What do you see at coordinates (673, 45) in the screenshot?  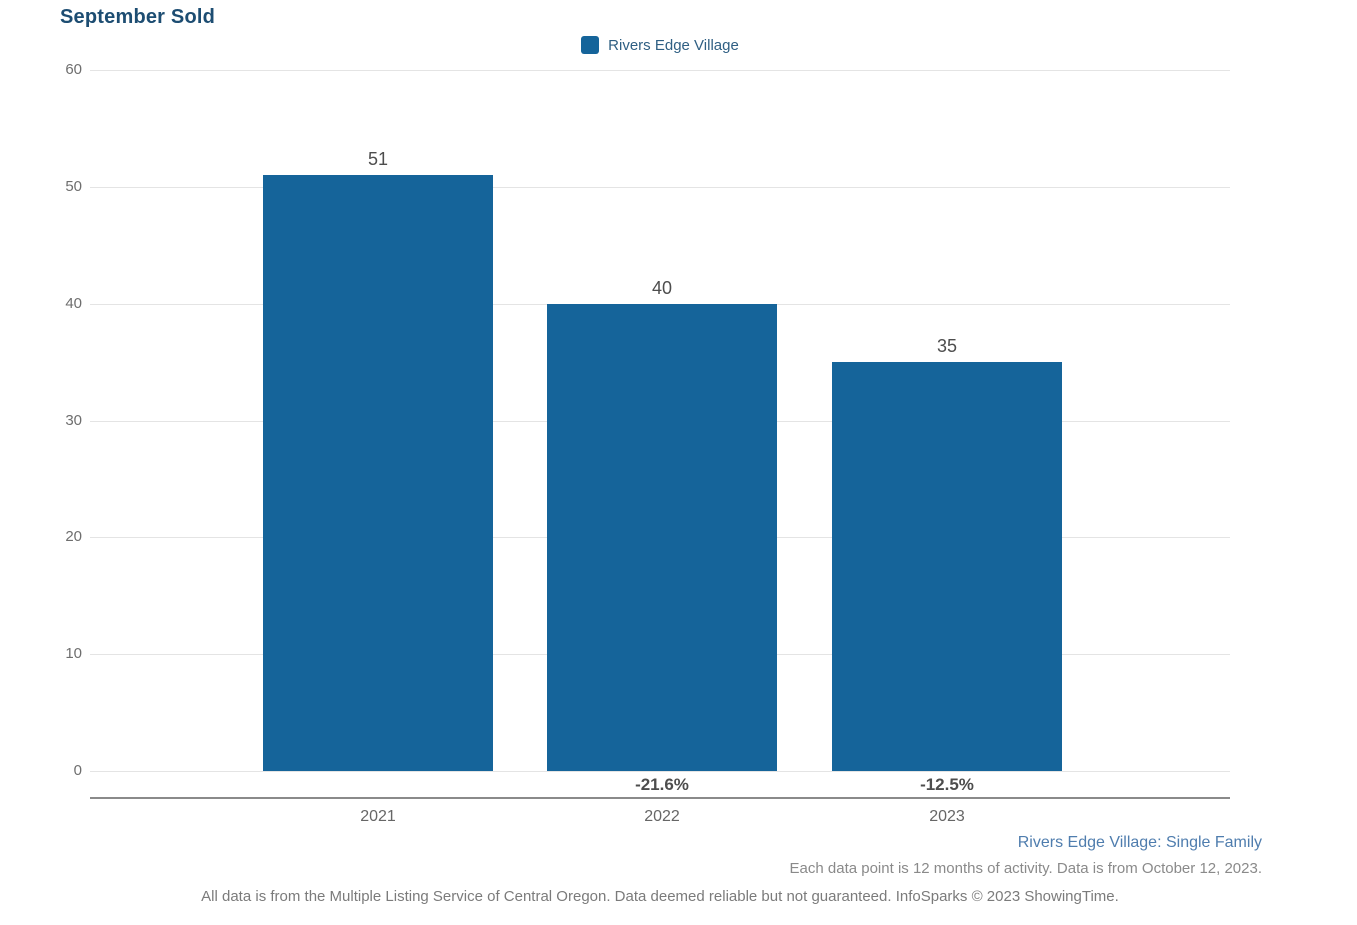 I see `legend-label: Rivers Edge Village` at bounding box center [673, 45].